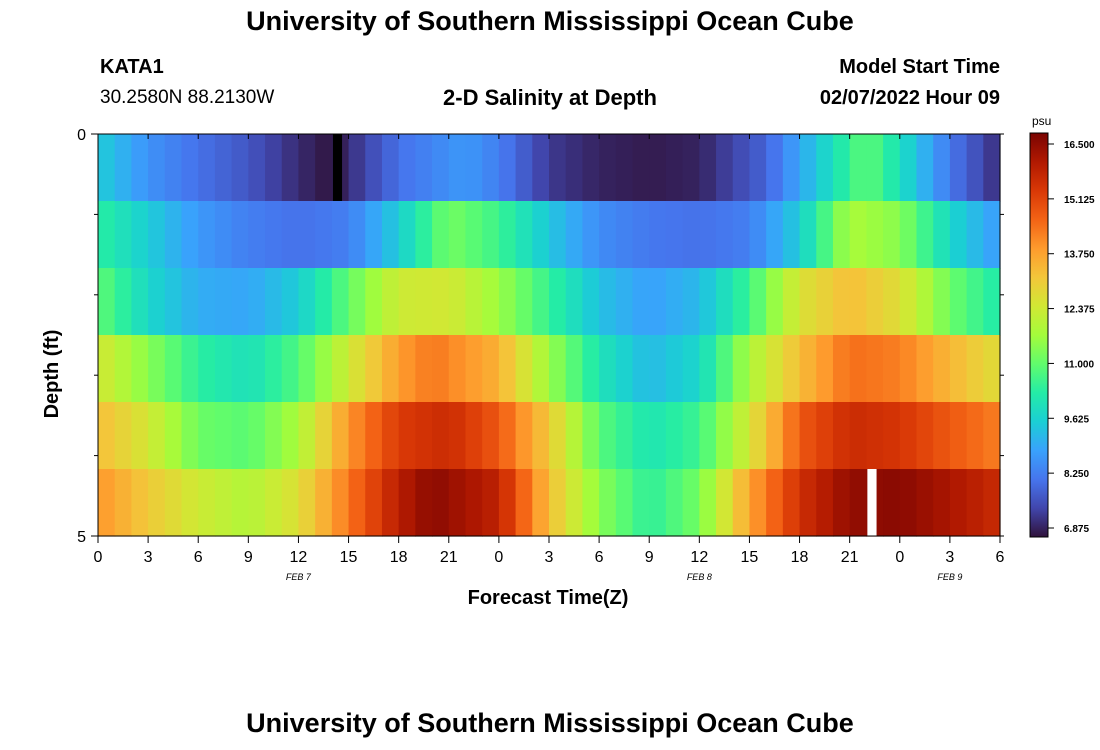  What do you see at coordinates (750, 557) in the screenshot?
I see `x-tick-label: 15` at bounding box center [750, 557].